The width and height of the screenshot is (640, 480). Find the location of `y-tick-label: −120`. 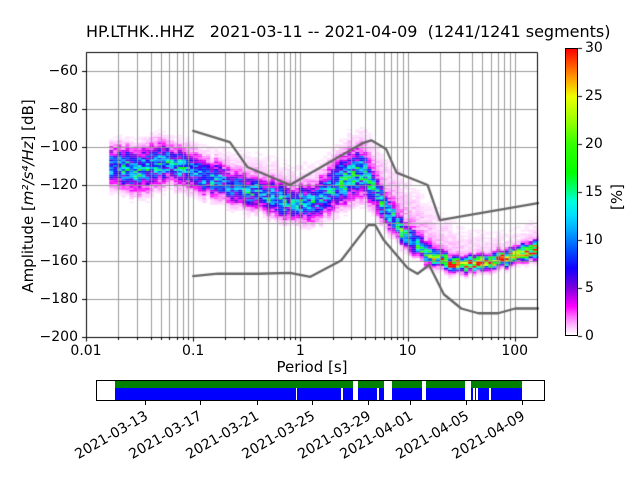

y-tick-label: −120 is located at coordinates (58, 185).